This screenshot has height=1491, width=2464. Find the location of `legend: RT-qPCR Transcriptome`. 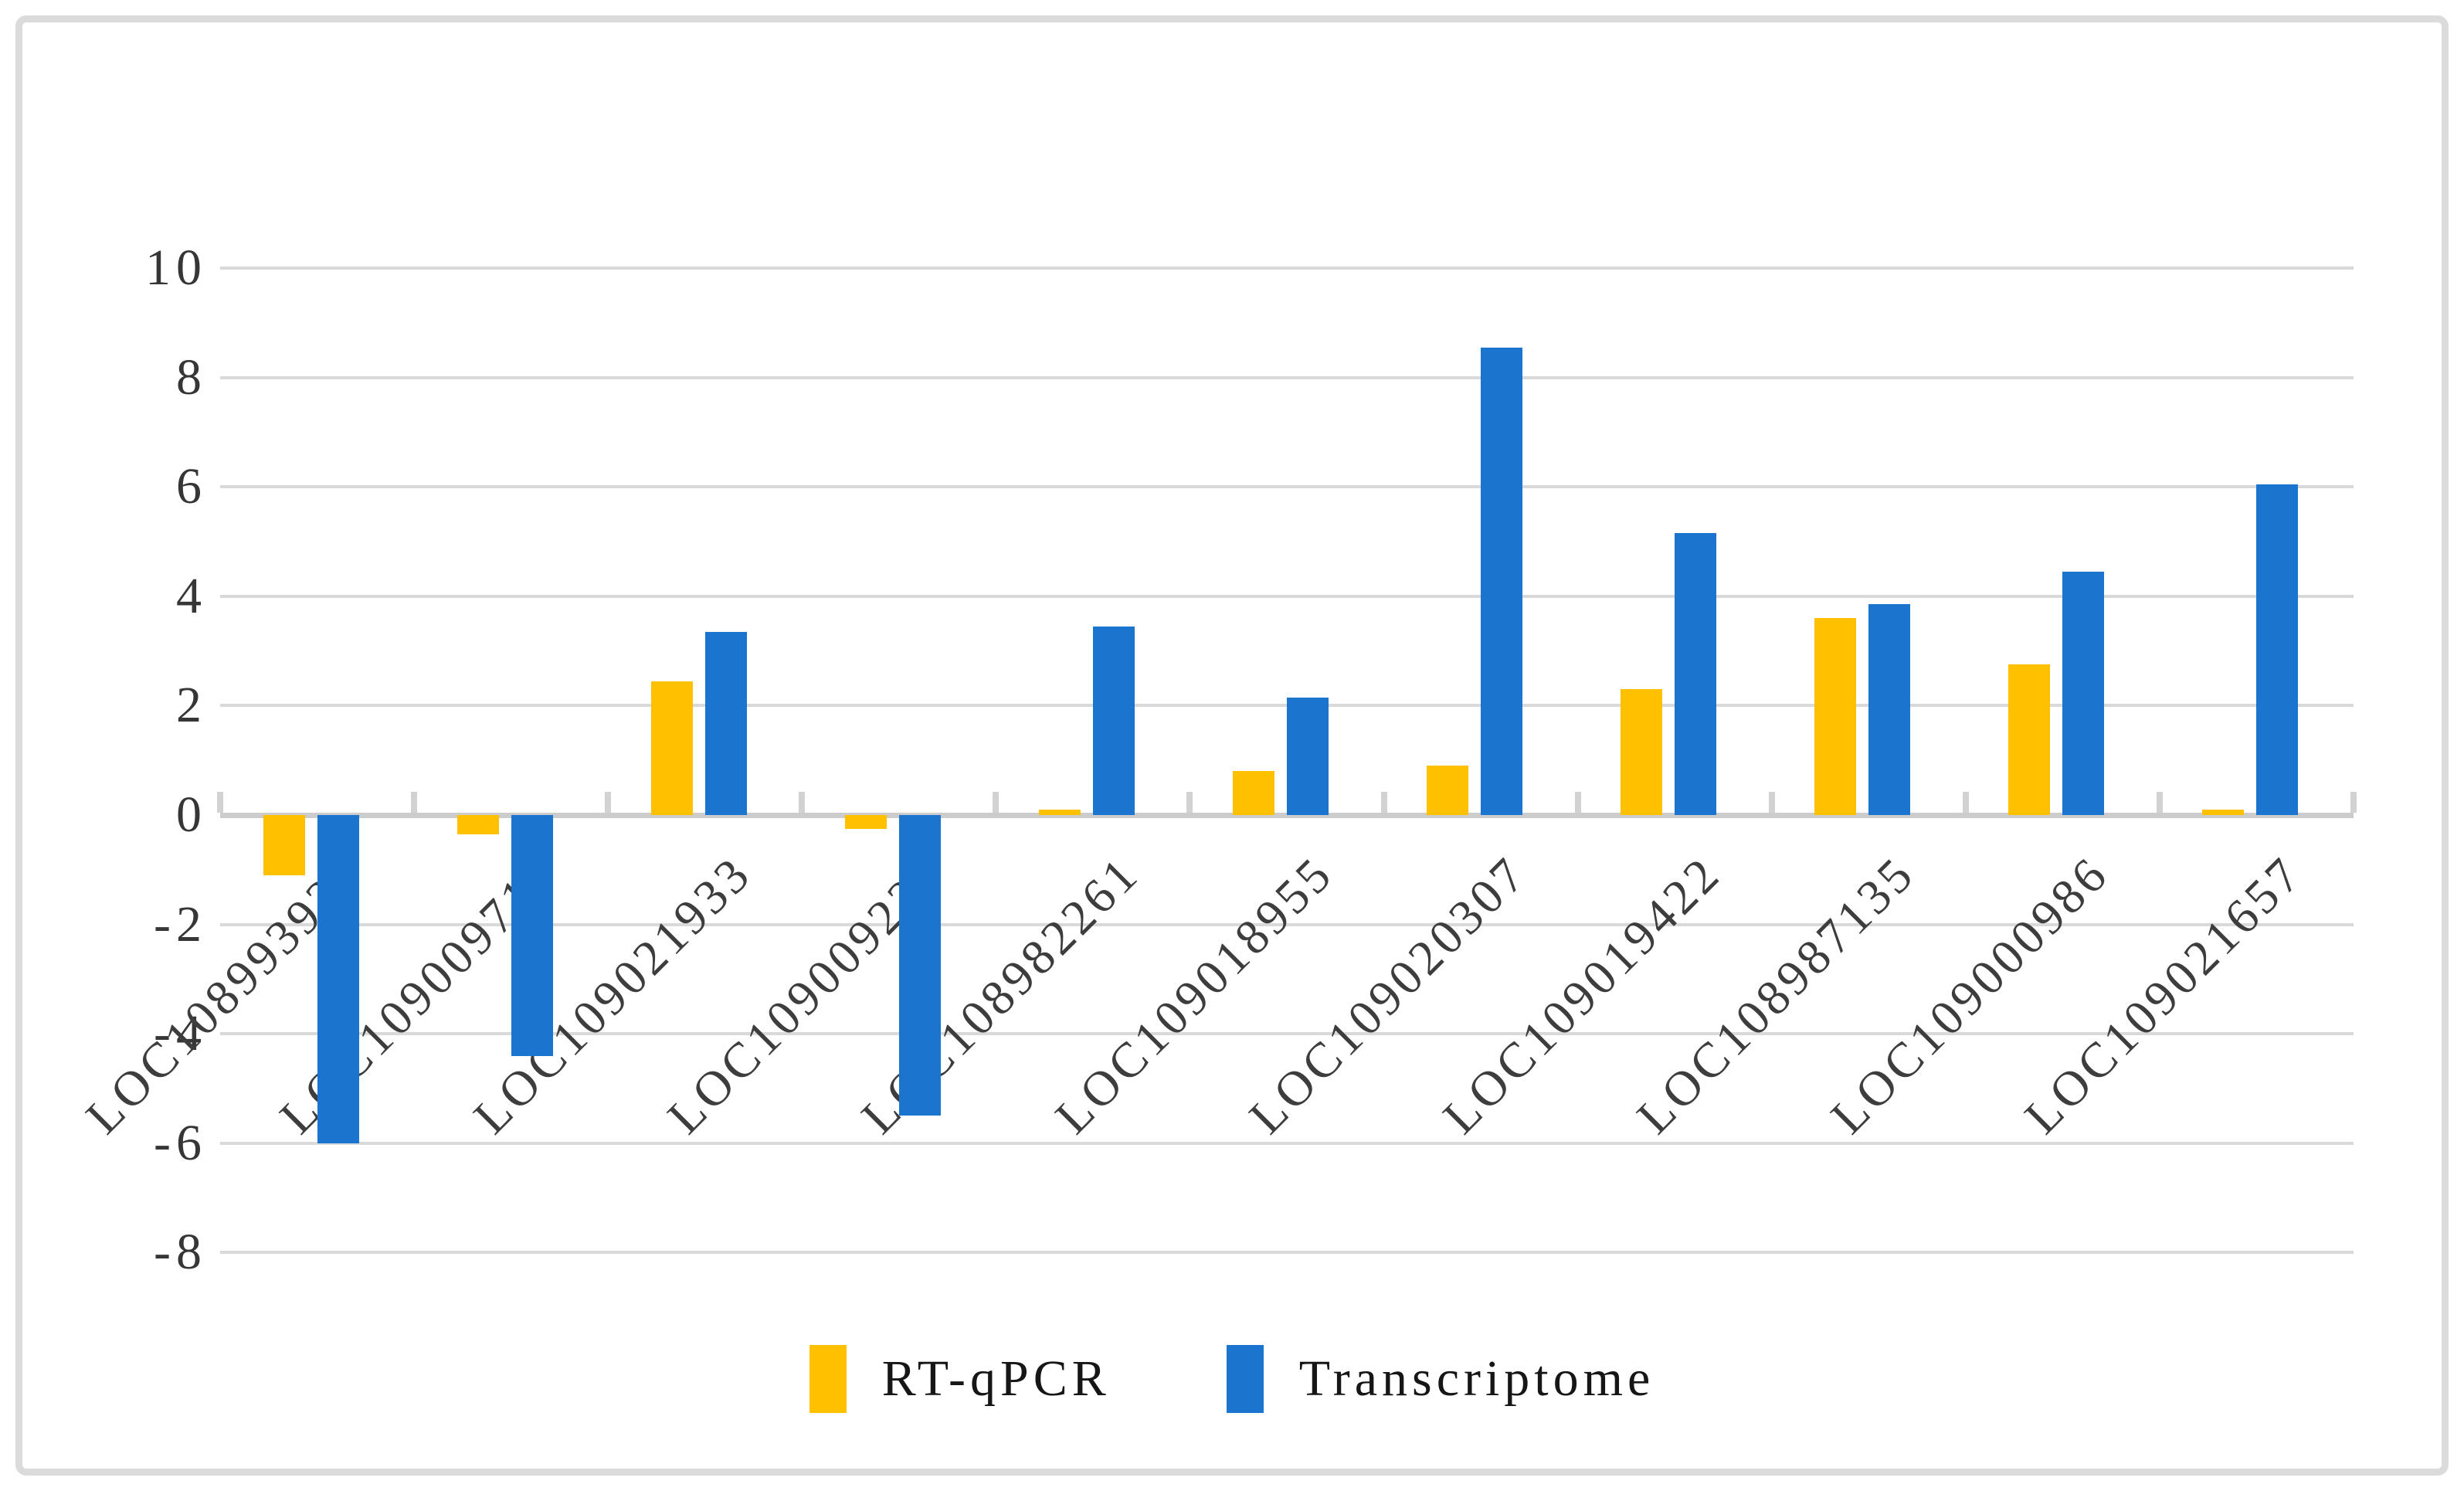

legend: RT-qPCR Transcriptome is located at coordinates (1232, 1379).